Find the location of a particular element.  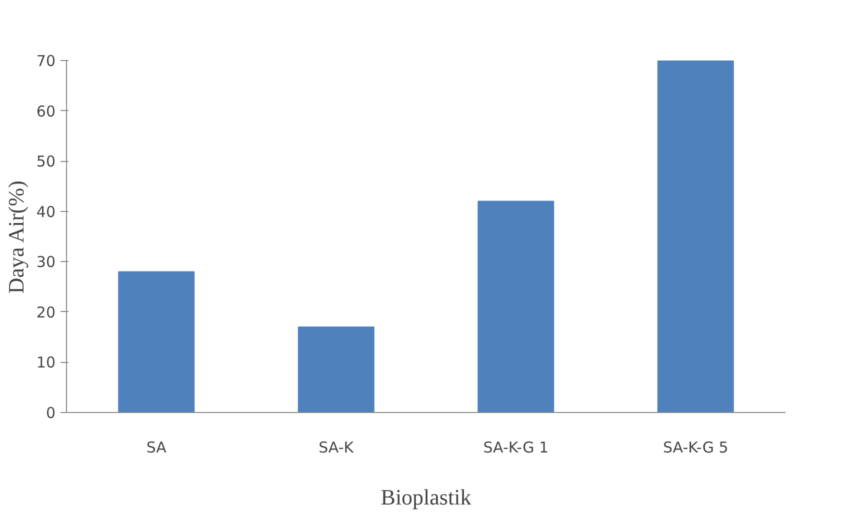

y-tick-label: 70 is located at coordinates (46, 61).